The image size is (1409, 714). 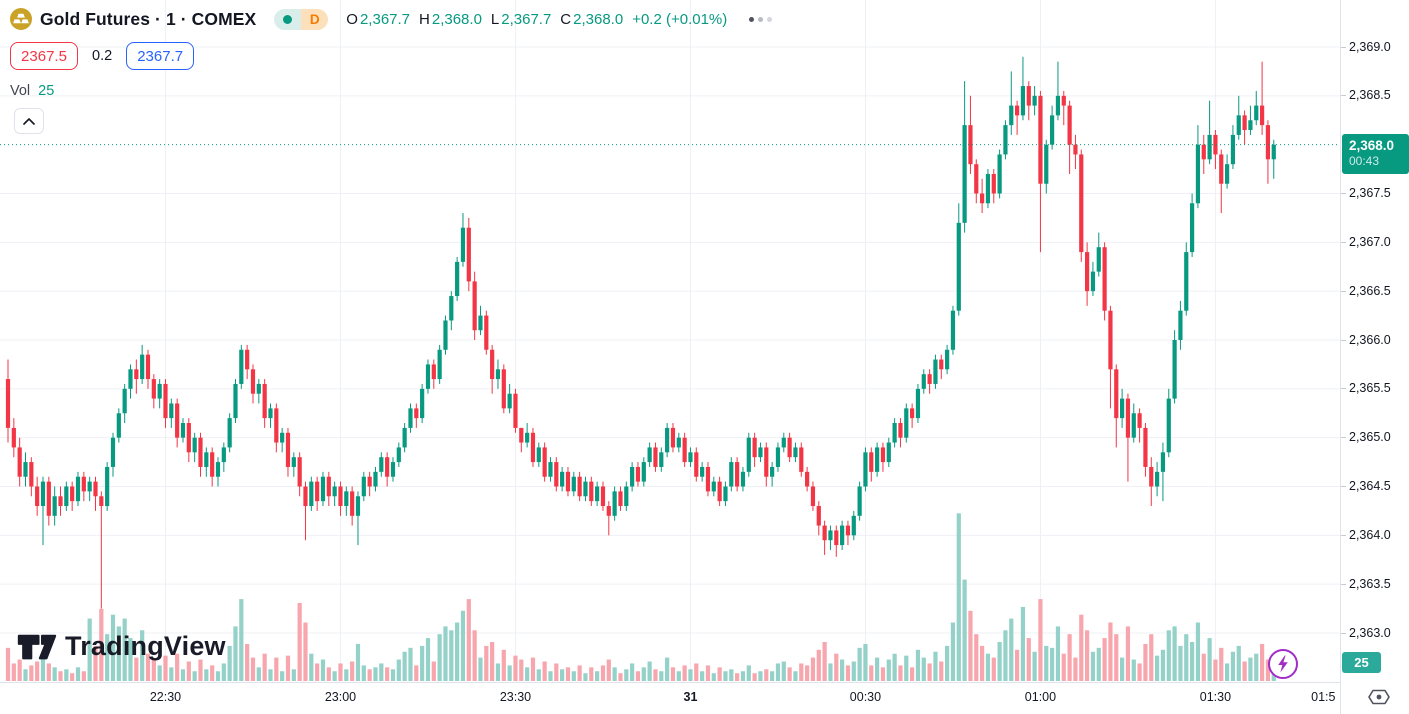 What do you see at coordinates (148, 18) in the screenshot?
I see `symbol-title: Gold Futures · 1 · COMEX` at bounding box center [148, 18].